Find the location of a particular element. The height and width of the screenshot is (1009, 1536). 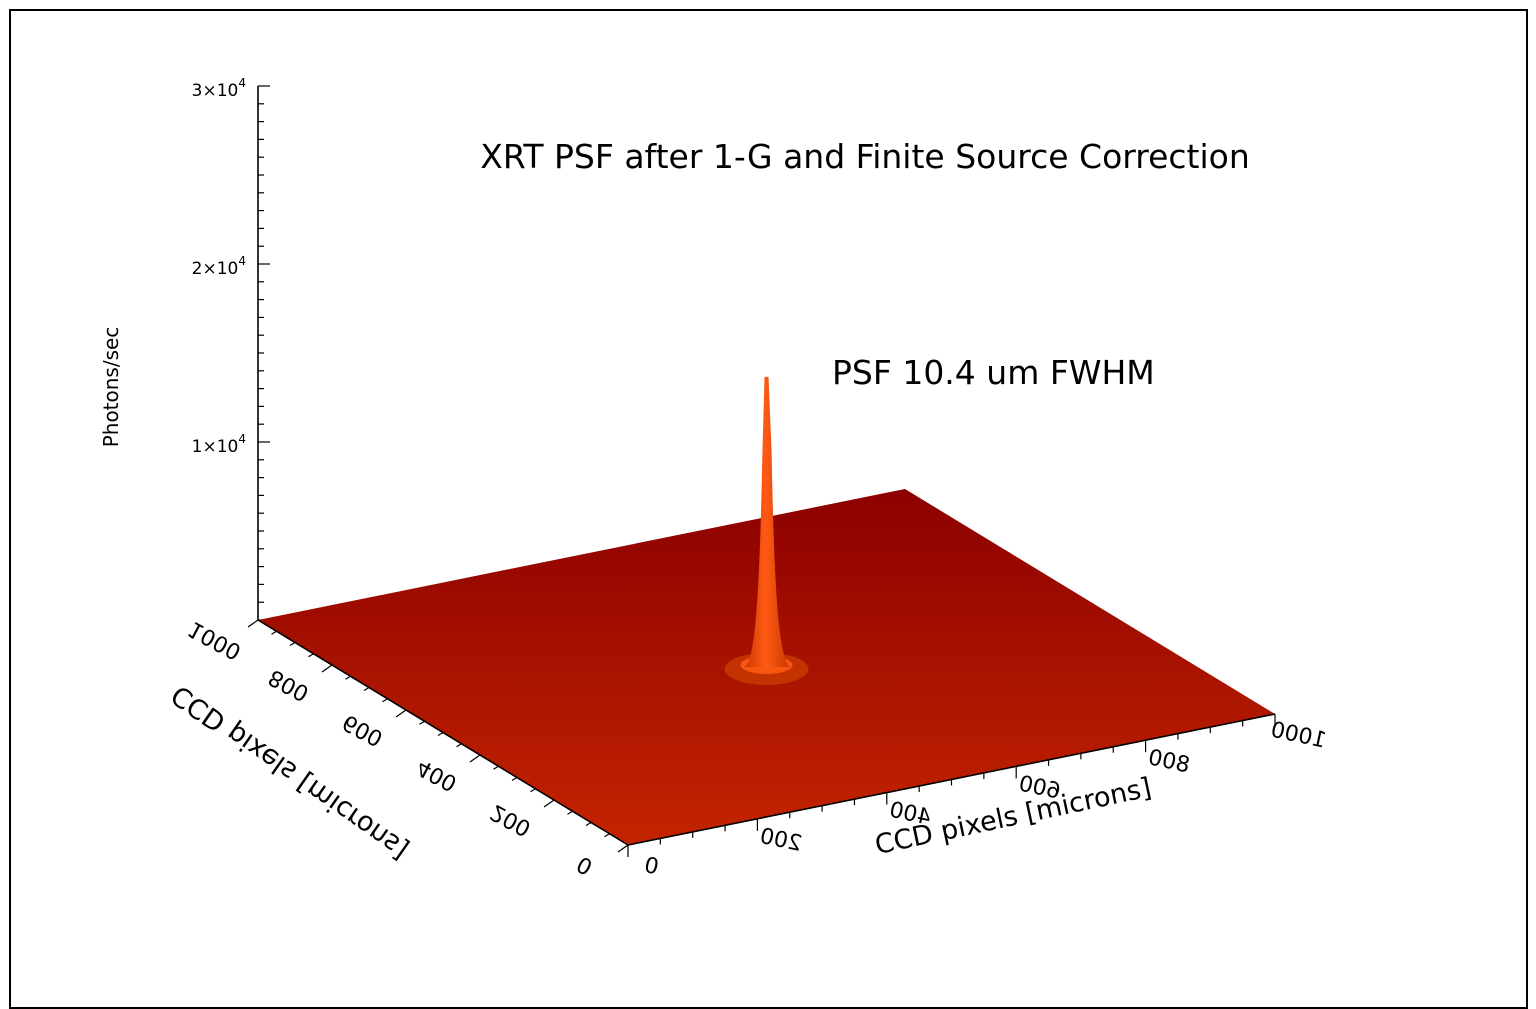

psf-annotation: PSF 10.4 um FWHM is located at coordinates (993, 372).